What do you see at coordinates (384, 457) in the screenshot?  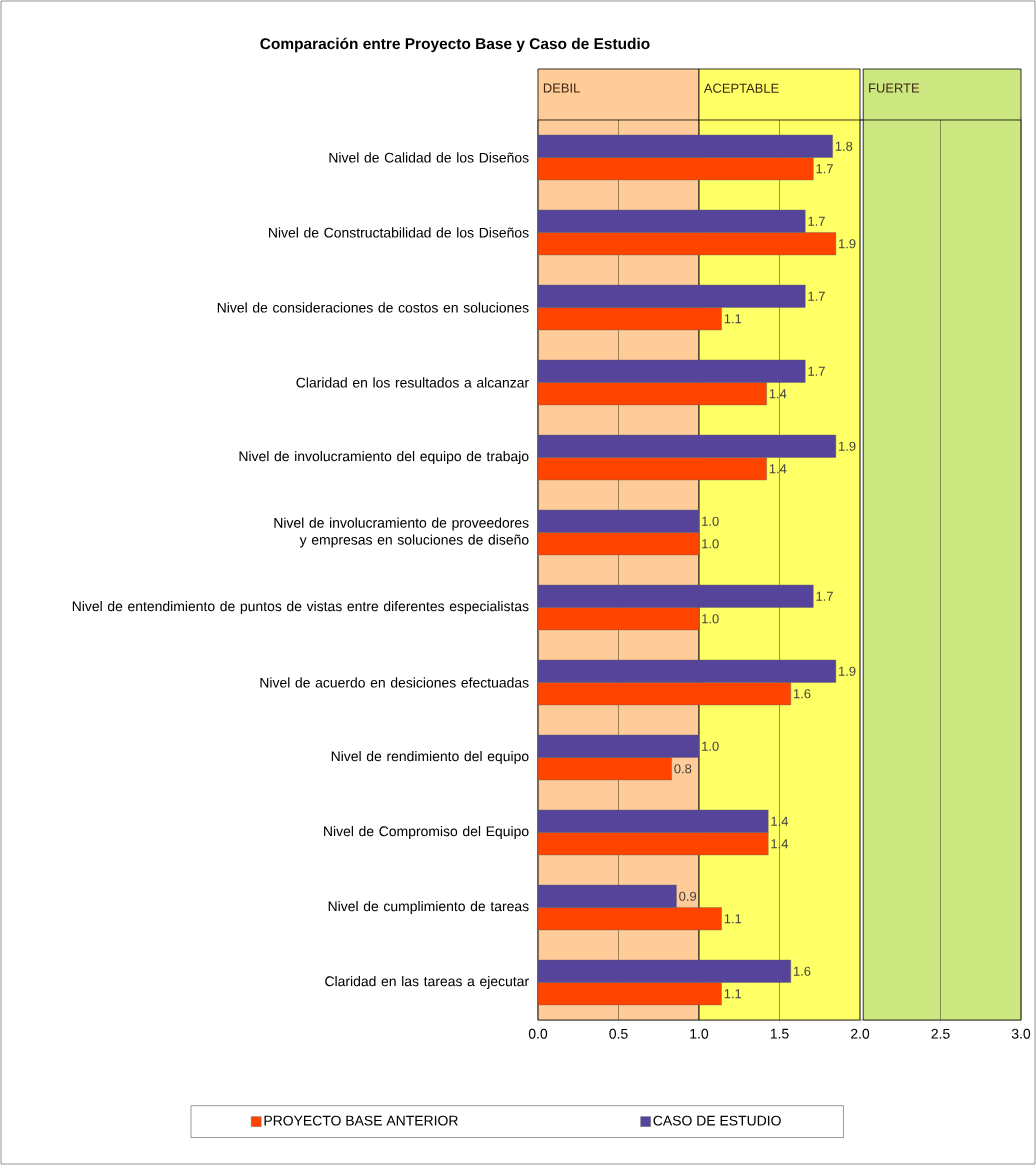 I see `y-tick-label: Nivel de involucramiento del equipo de trabajo` at bounding box center [384, 457].